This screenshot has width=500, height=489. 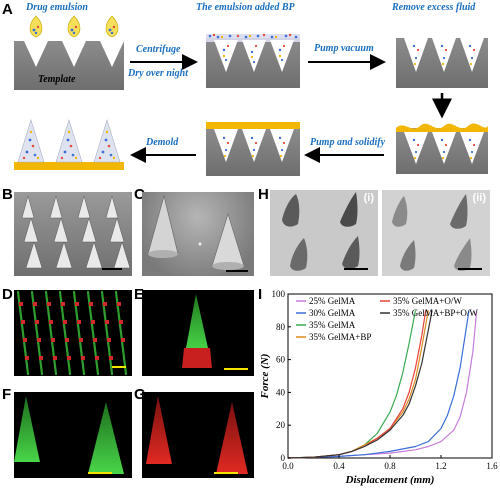 I want to click on microscope-image-h-i: (i), so click(x=324, y=233).